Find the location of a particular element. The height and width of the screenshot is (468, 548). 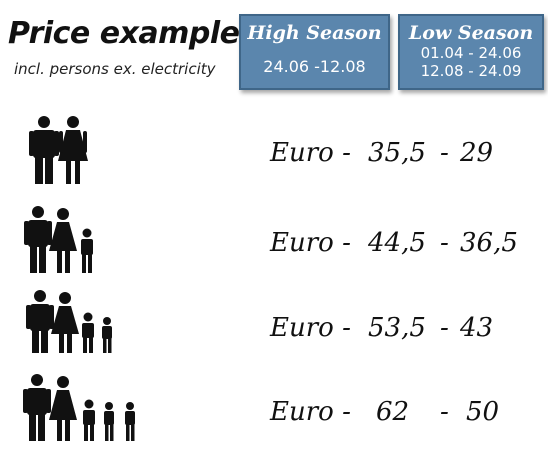

low-season-date-1: 01.04 - 24.06 is located at coordinates (471, 53).